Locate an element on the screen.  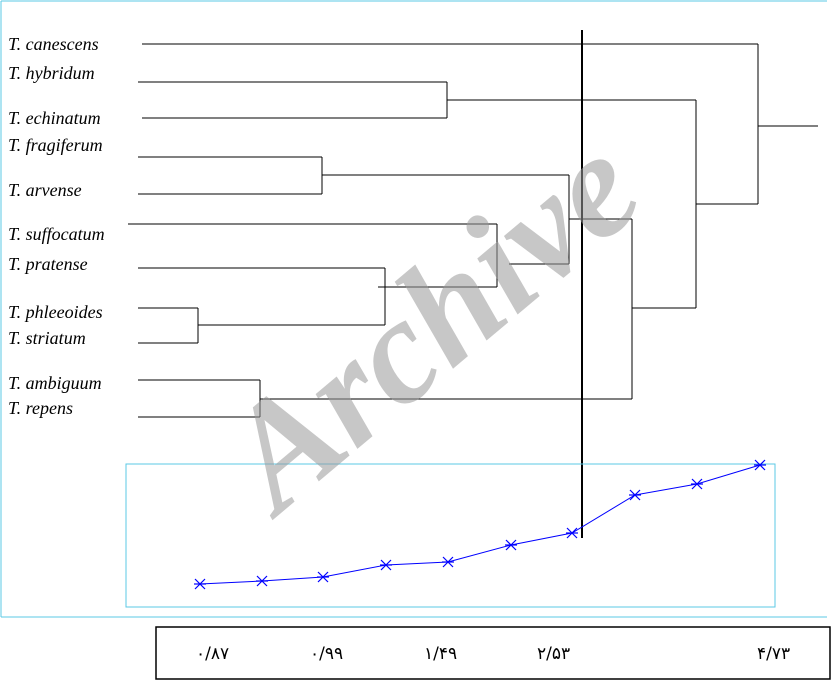
taxon-label: T. repens is located at coordinates (40, 408).